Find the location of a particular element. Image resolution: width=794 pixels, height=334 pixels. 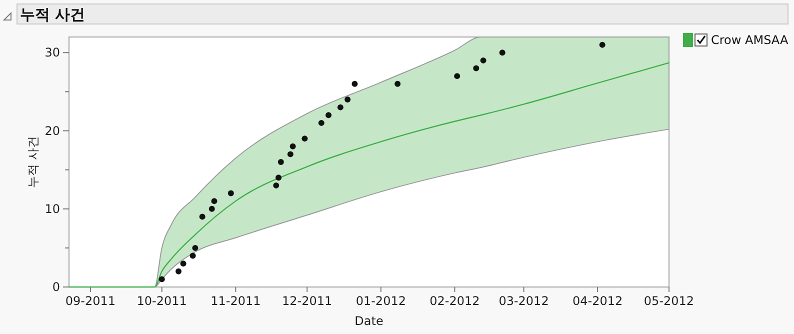

y-axis-title: 누적 사건 is located at coordinates (33, 162).